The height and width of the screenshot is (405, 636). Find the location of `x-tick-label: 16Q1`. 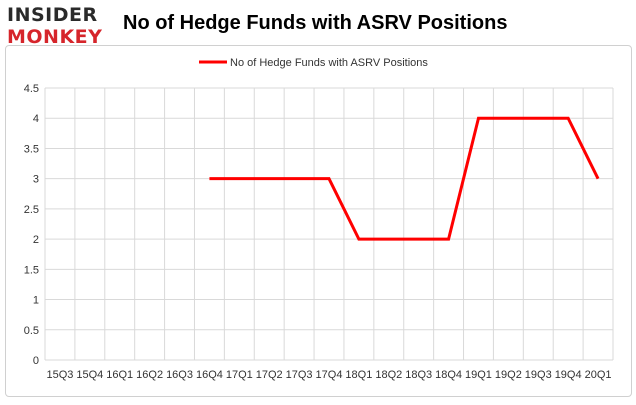

x-tick-label: 16Q1 is located at coordinates (119, 375).